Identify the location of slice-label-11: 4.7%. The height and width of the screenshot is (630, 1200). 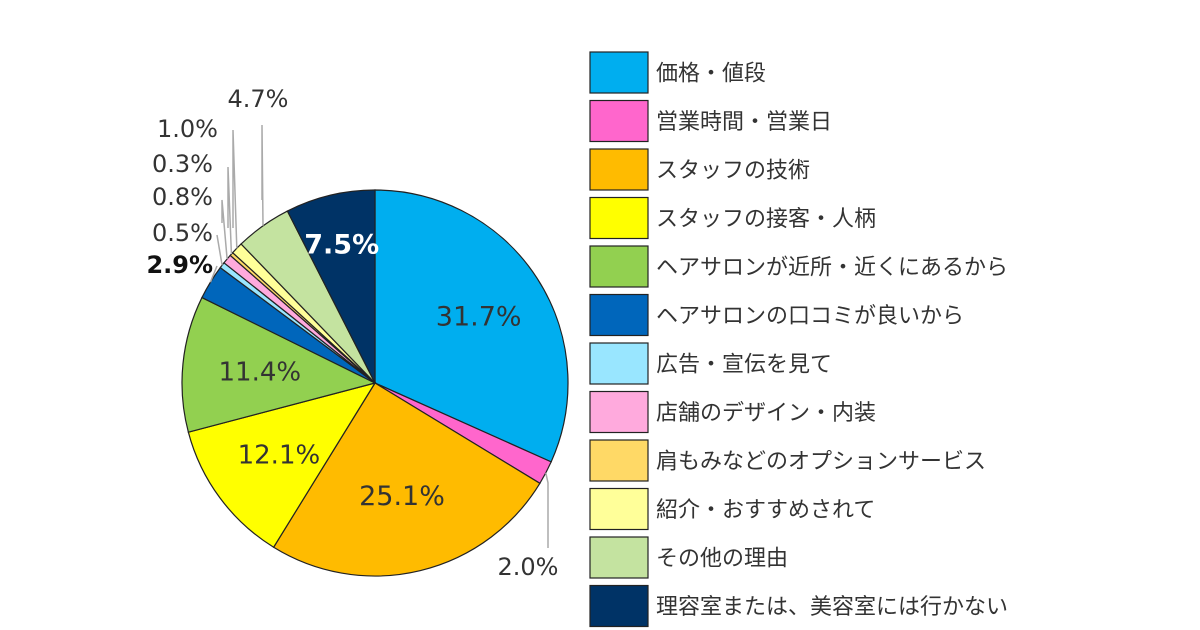
(258, 99).